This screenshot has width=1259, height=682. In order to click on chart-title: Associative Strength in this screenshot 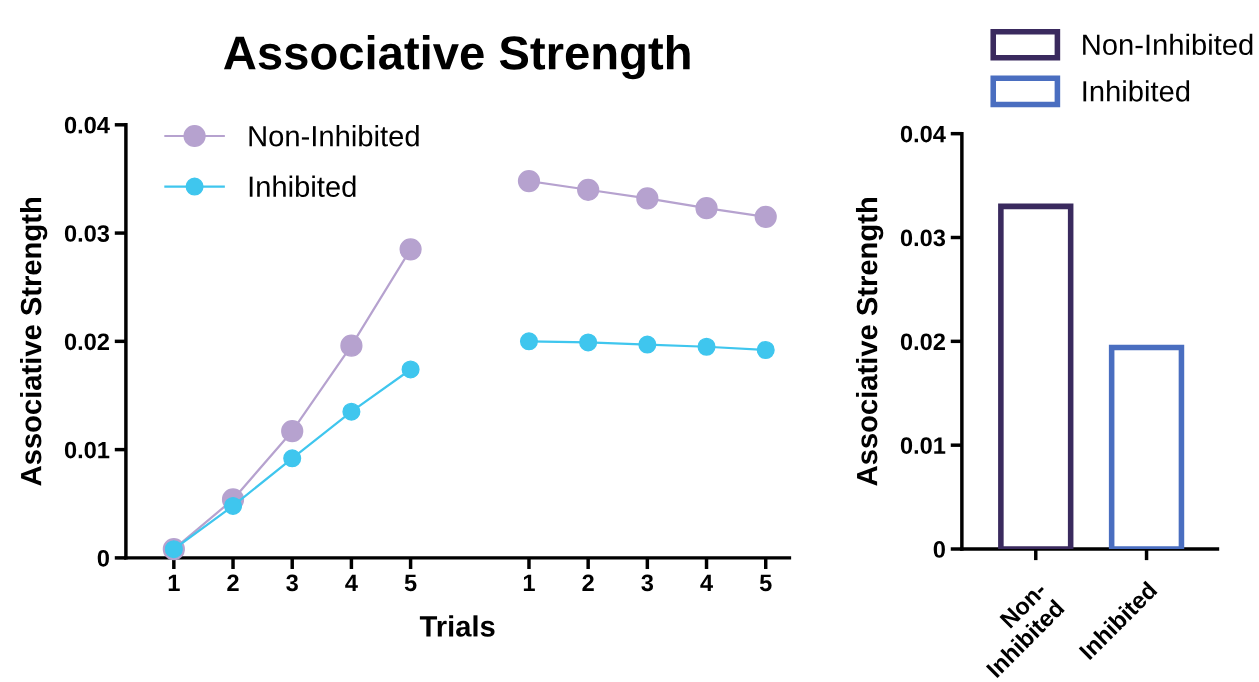, I will do `click(456, 57)`.